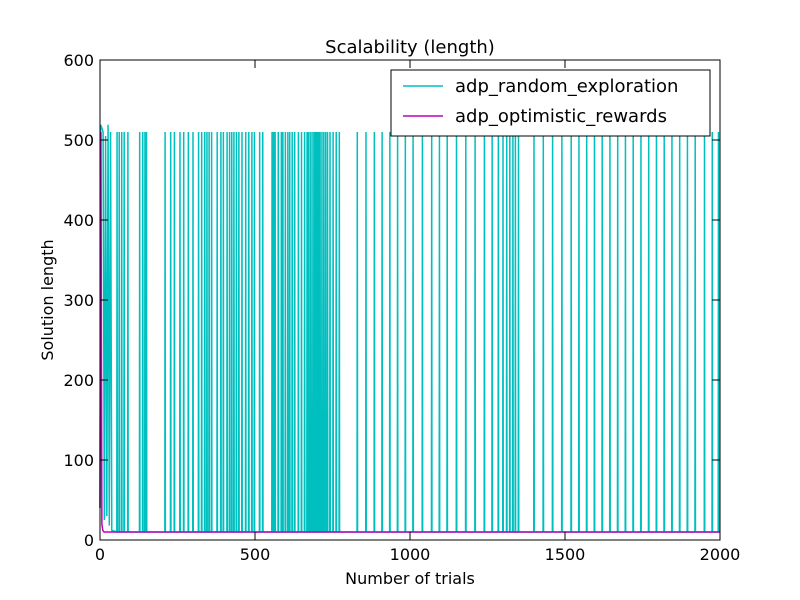 This screenshot has width=800, height=600. What do you see at coordinates (78, 220) in the screenshot?
I see `y-tick-label: 400` at bounding box center [78, 220].